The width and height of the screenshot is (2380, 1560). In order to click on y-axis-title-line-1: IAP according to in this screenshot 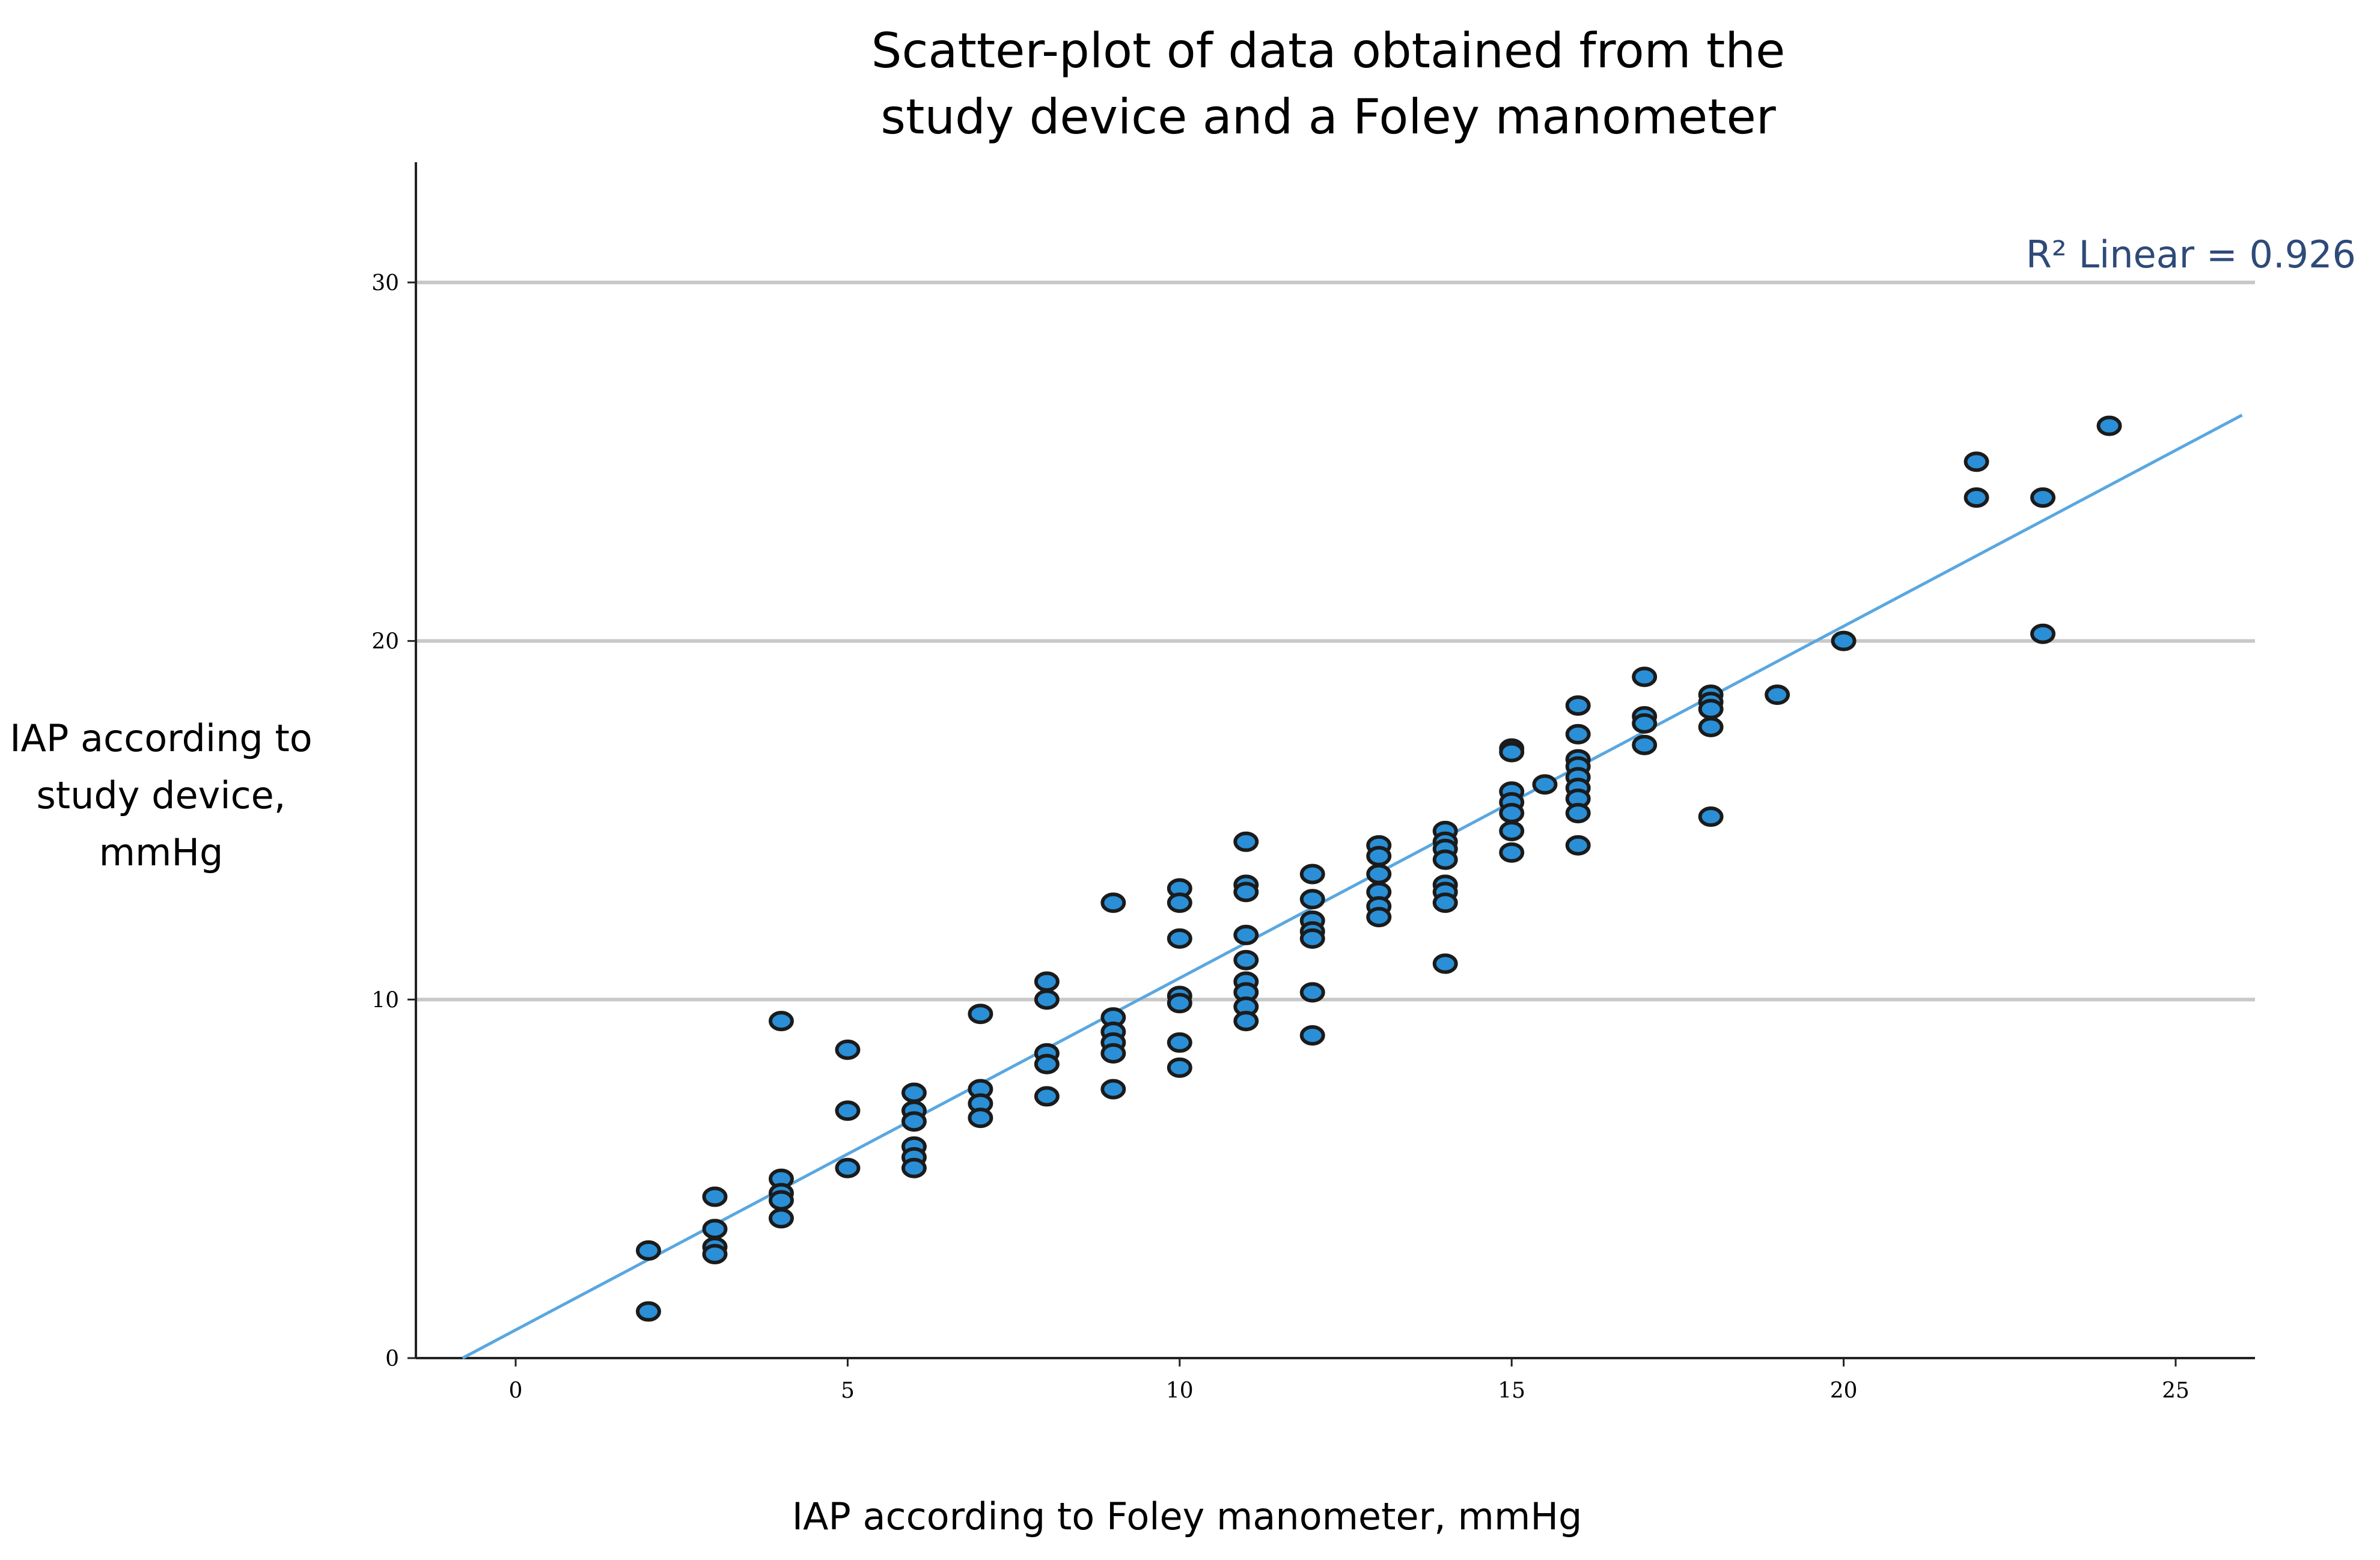, I will do `click(161, 738)`.